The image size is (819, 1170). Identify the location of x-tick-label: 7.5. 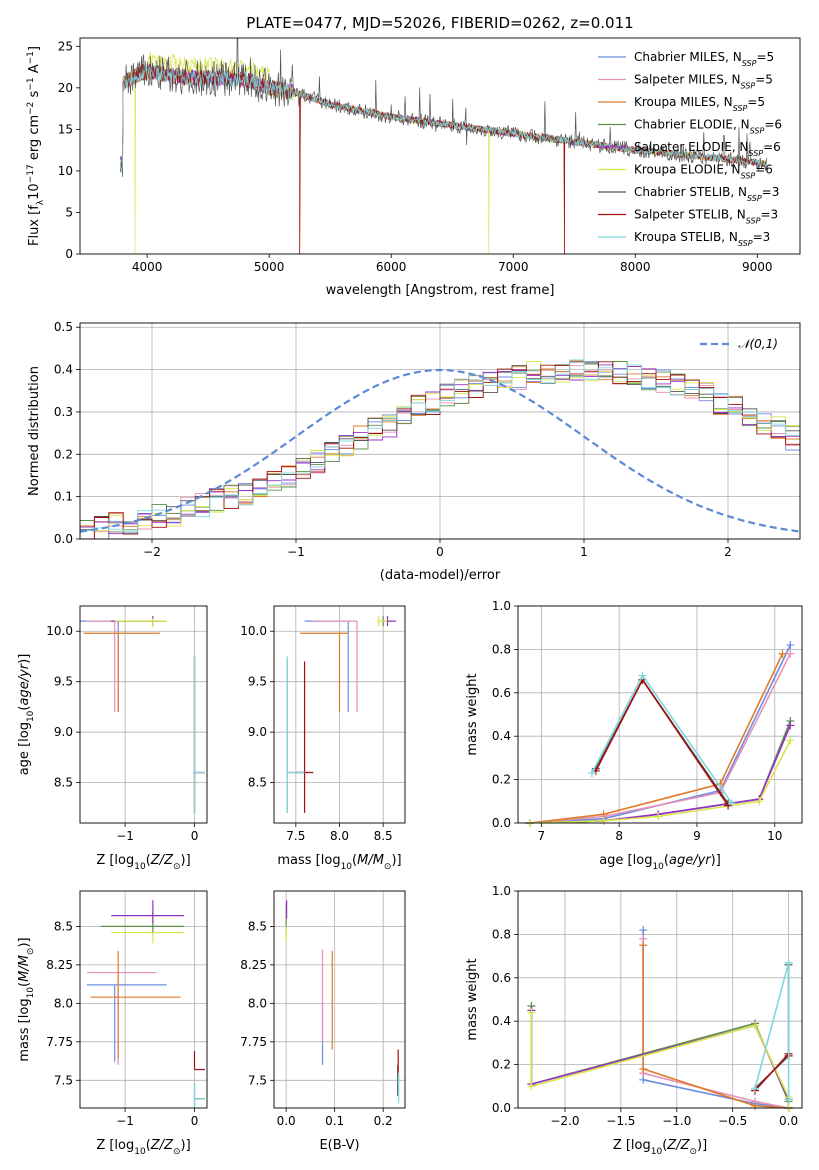
(295, 836).